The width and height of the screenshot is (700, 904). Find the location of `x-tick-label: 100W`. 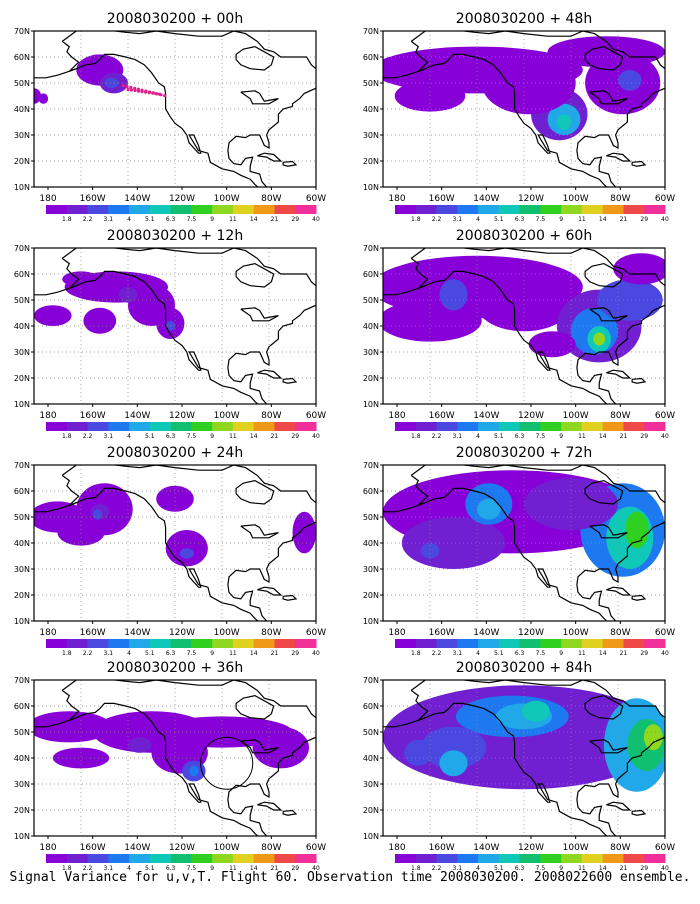

x-tick-label: 100W is located at coordinates (227, 416).